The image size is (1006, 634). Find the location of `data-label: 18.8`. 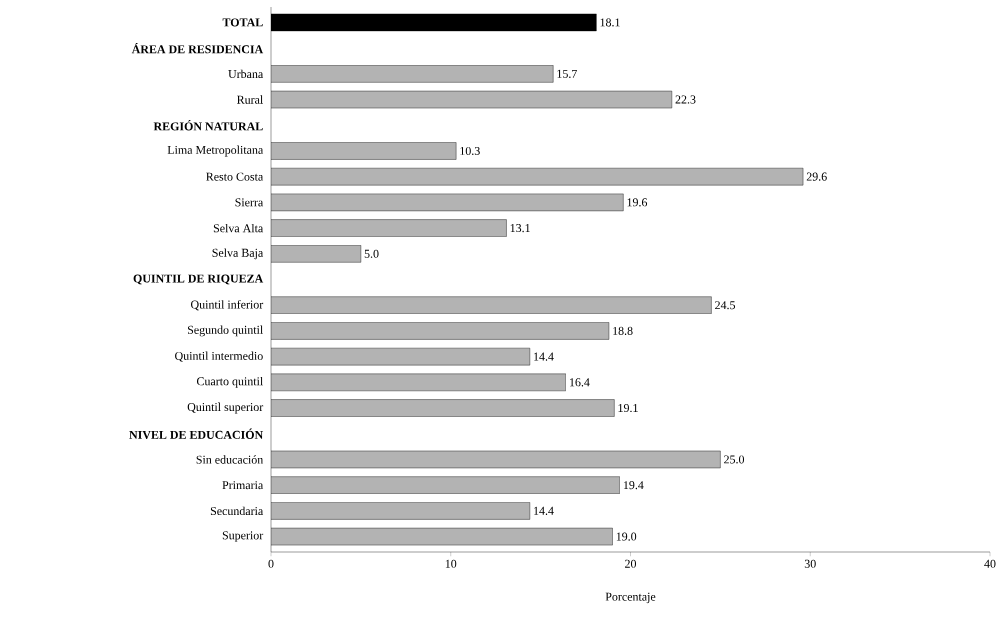

data-label: 18.8 is located at coordinates (623, 330).